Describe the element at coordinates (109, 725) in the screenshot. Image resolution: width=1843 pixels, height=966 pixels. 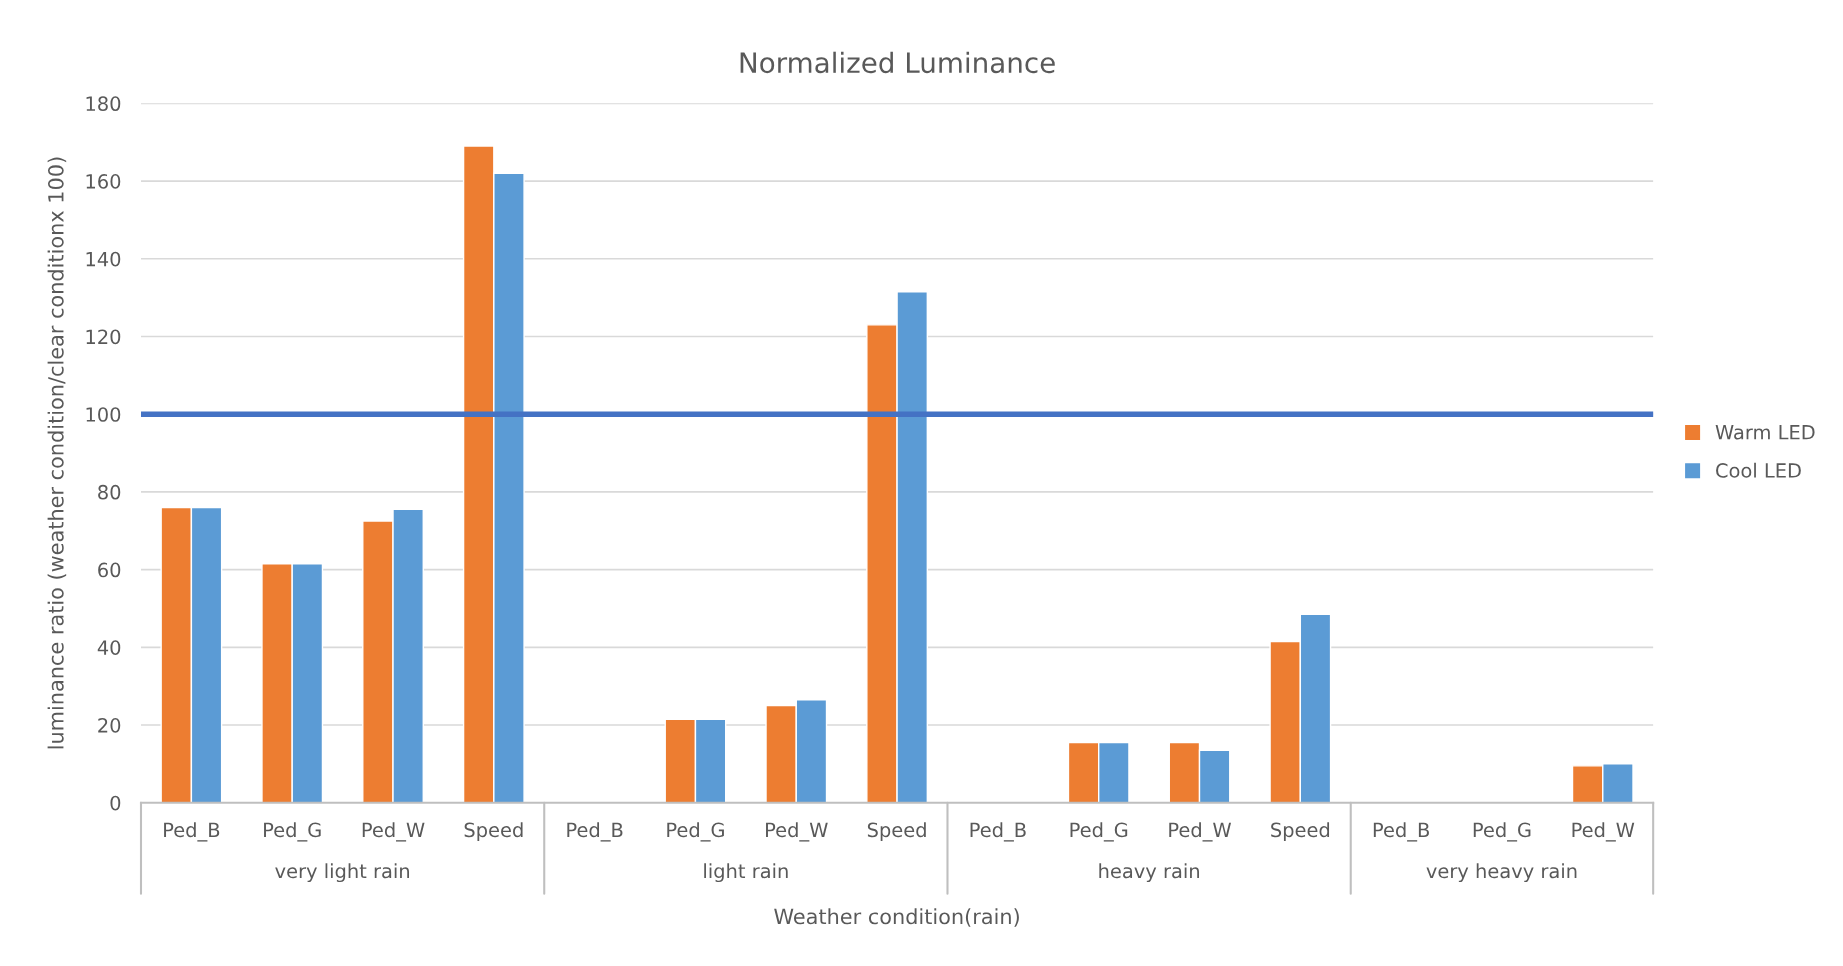
I see `y-tick-label: 20` at that location.